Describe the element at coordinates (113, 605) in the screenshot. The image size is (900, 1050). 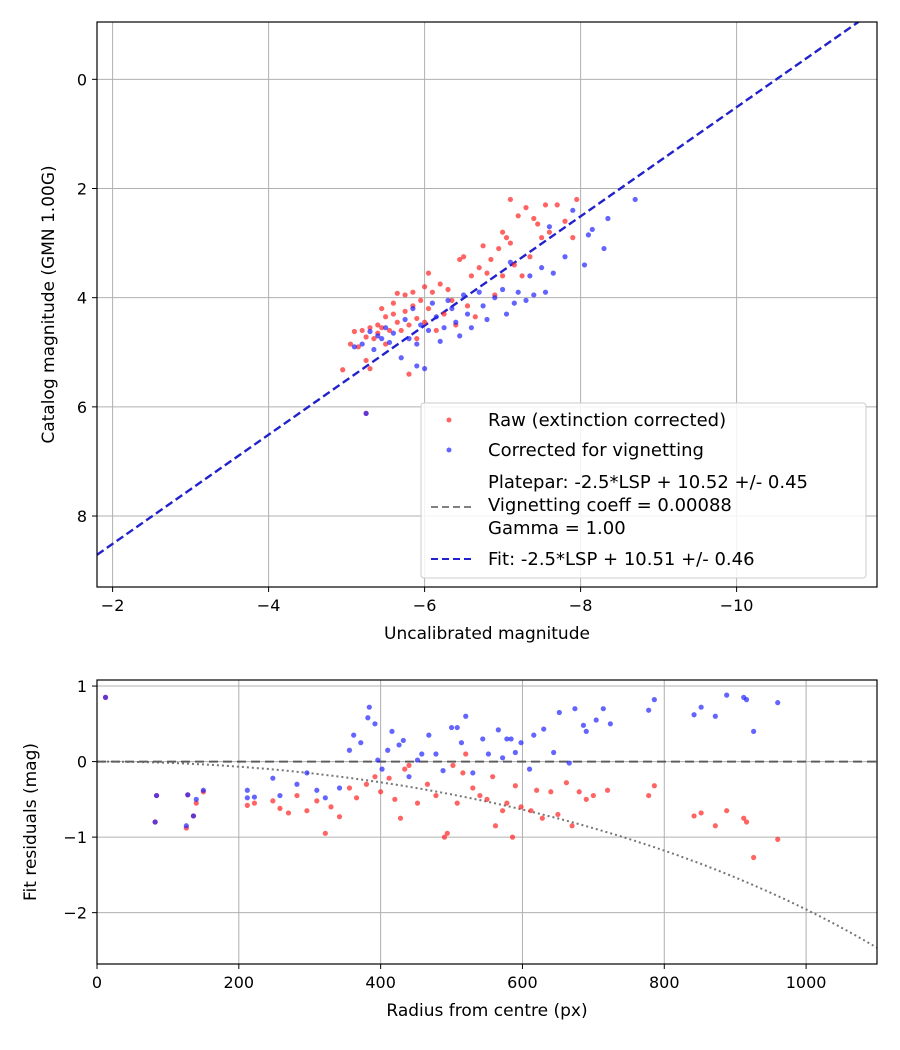
I see `x-tick-label: −2` at that location.